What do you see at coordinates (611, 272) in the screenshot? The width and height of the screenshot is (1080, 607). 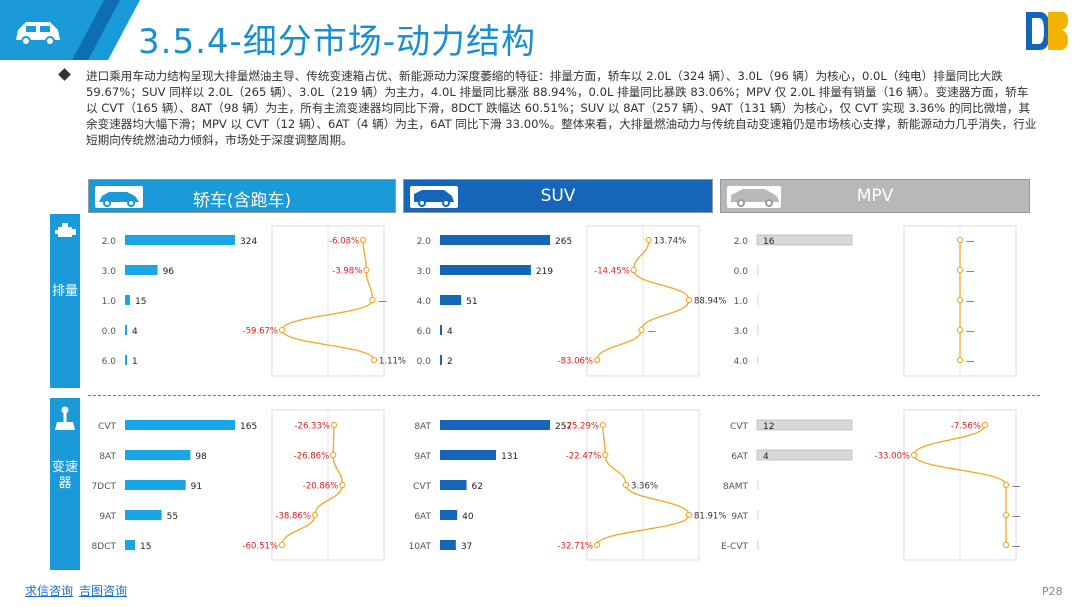 I see `growth-label: -14.45%` at bounding box center [611, 272].